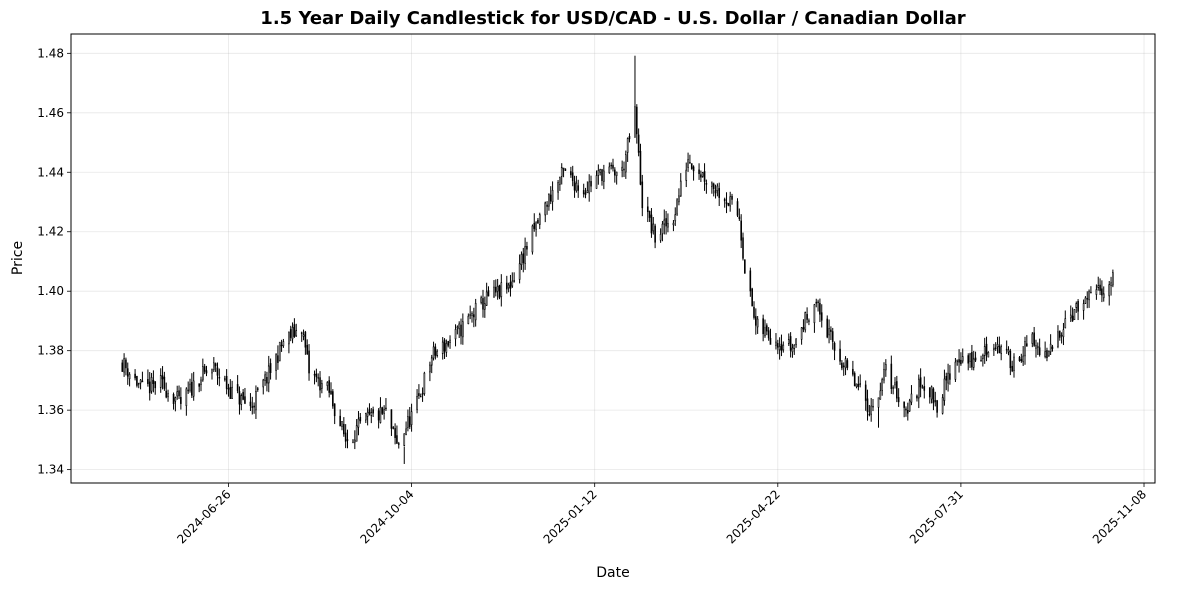 This screenshot has height=590, width=1188. What do you see at coordinates (753, 516) in the screenshot?
I see `x-tick-label: 2025-04-22` at bounding box center [753, 516].